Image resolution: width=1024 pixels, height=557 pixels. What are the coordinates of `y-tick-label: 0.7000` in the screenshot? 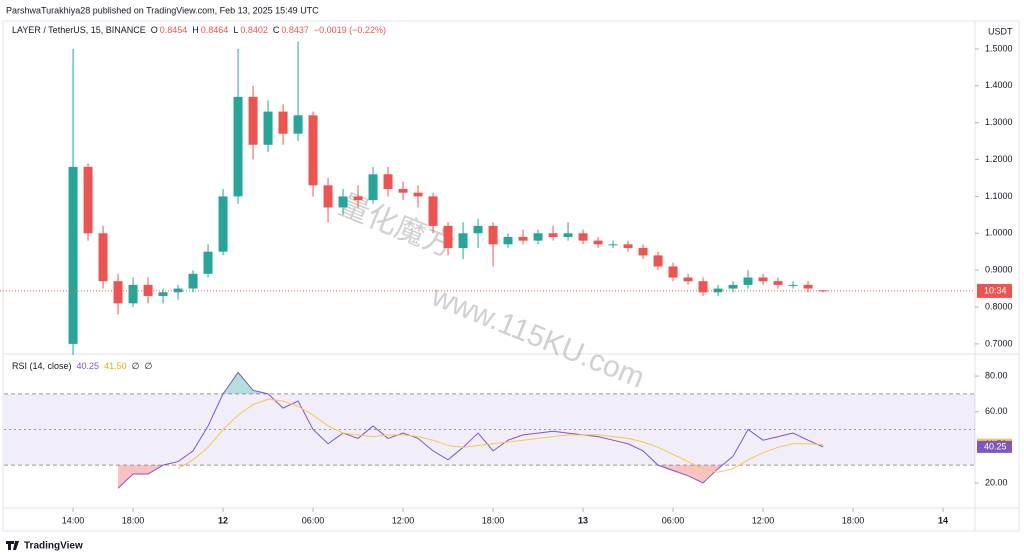 It's located at (999, 343).